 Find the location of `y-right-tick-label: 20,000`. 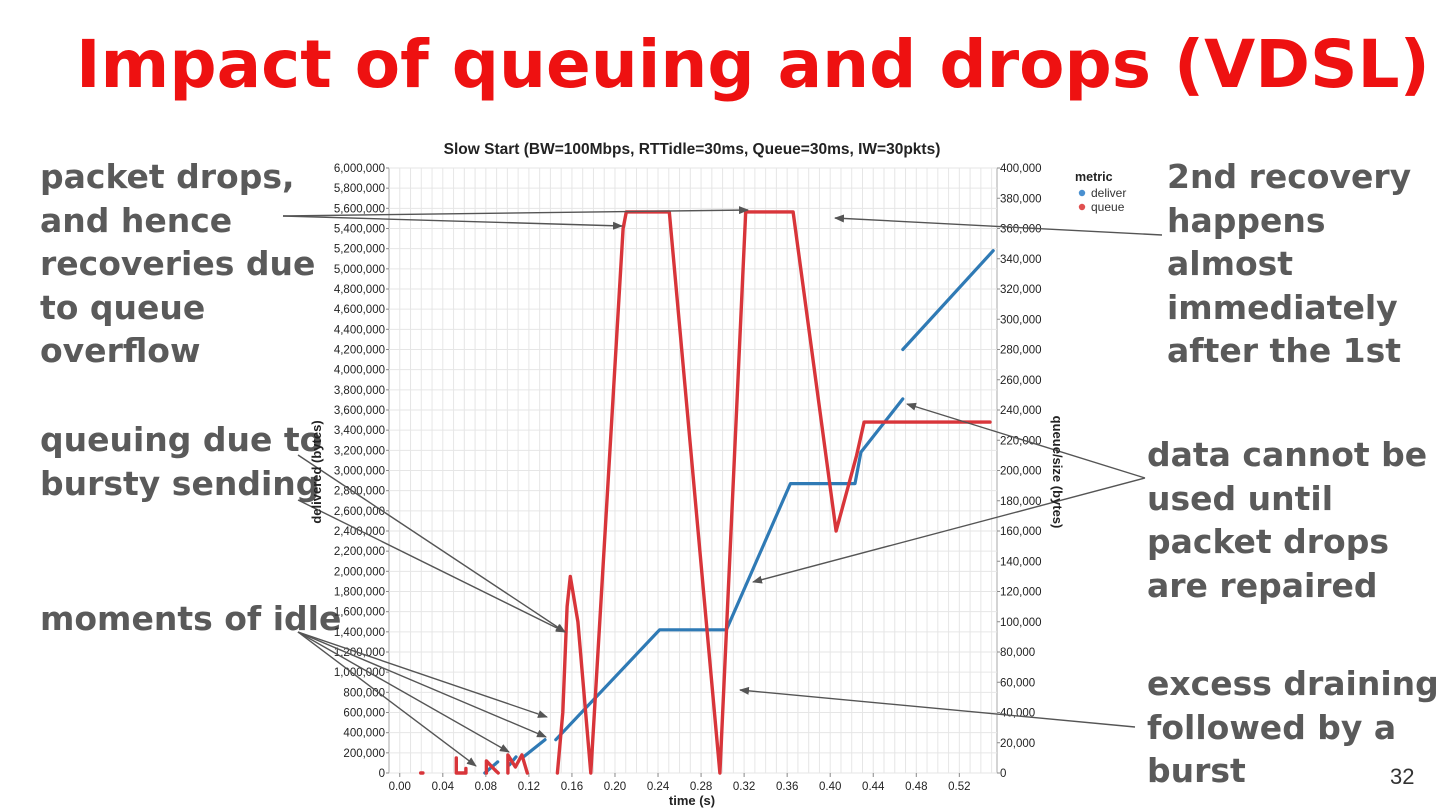

y-right-tick-label: 20,000 is located at coordinates (1017, 744).